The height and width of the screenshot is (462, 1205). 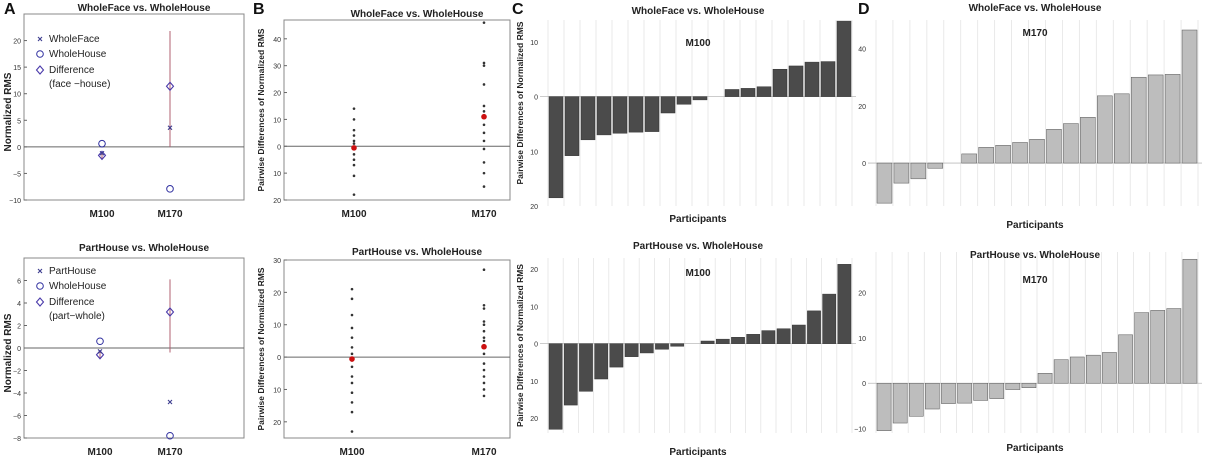 What do you see at coordinates (8, 111) in the screenshot?
I see `y-axis-label: Normalized RMS` at bounding box center [8, 111].